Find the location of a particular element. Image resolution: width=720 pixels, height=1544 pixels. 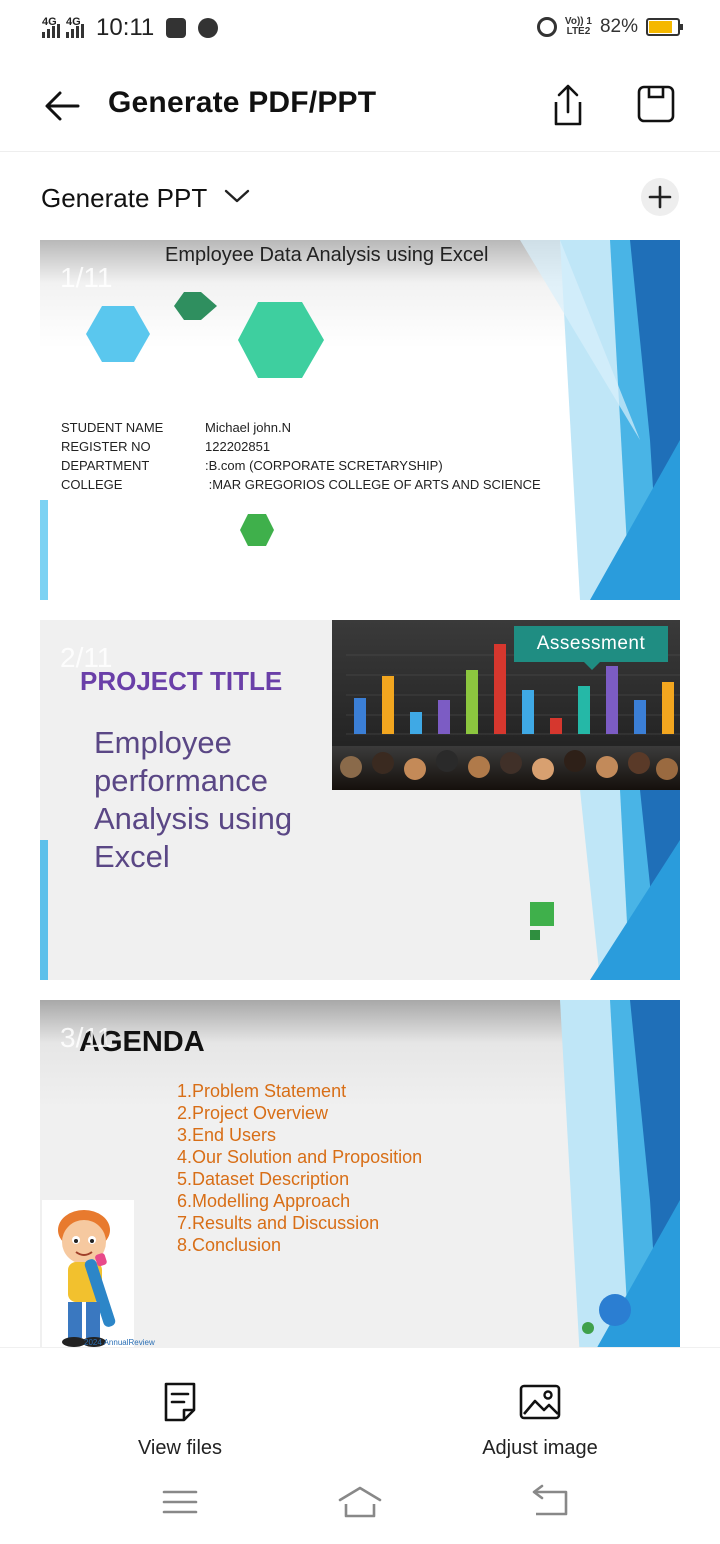

slide-title: PROJECT TITLE is located at coordinates (181, 681).